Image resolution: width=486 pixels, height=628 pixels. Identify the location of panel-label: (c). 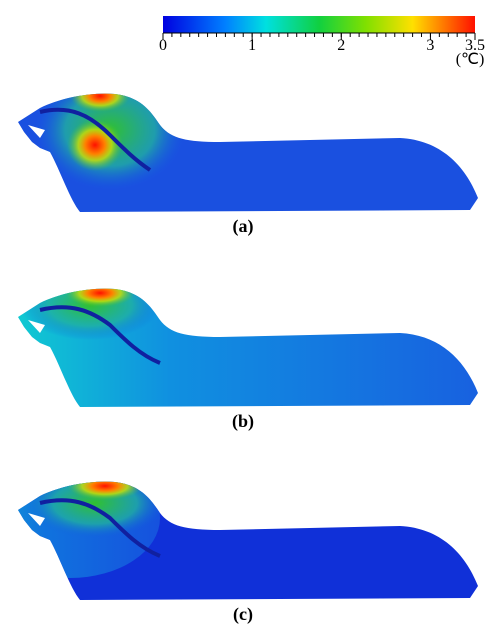
(243, 614).